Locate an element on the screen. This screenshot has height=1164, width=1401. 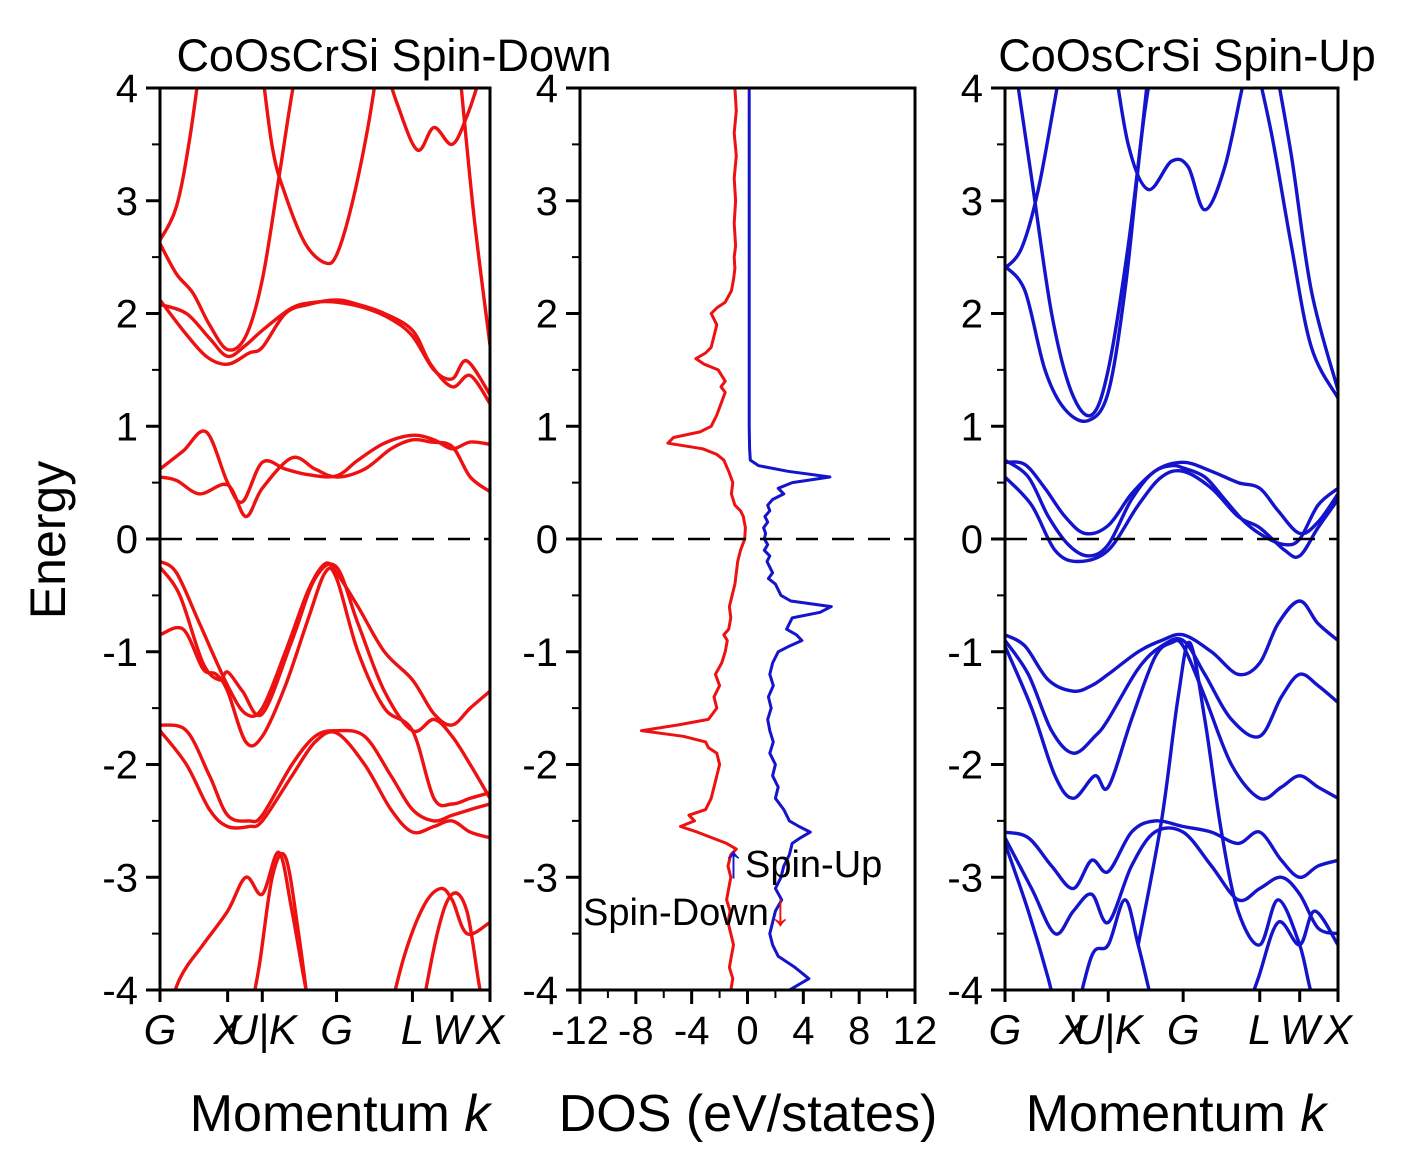
dos-curve-spin-up-dos is located at coordinates (790, 539).